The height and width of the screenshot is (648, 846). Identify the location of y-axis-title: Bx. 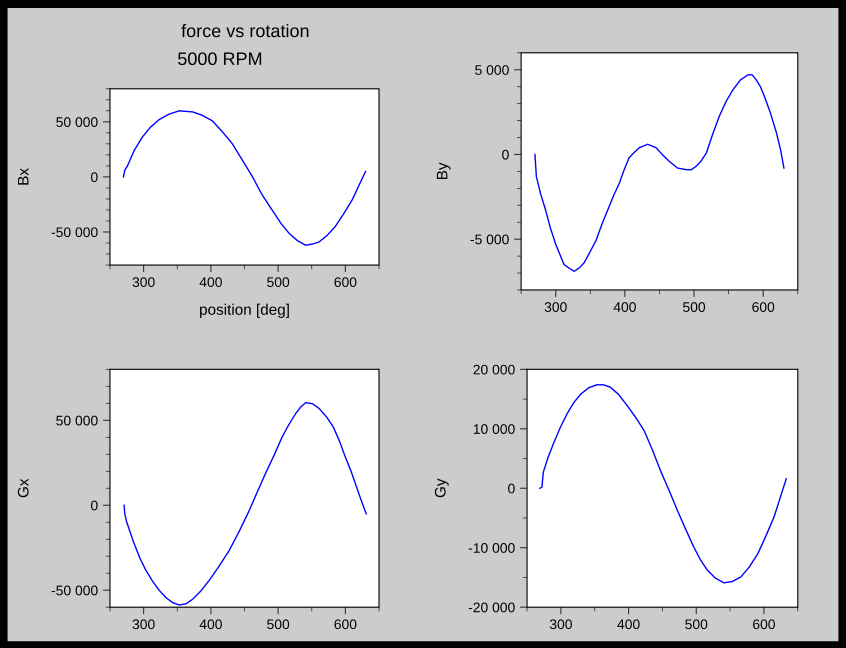
(23, 176).